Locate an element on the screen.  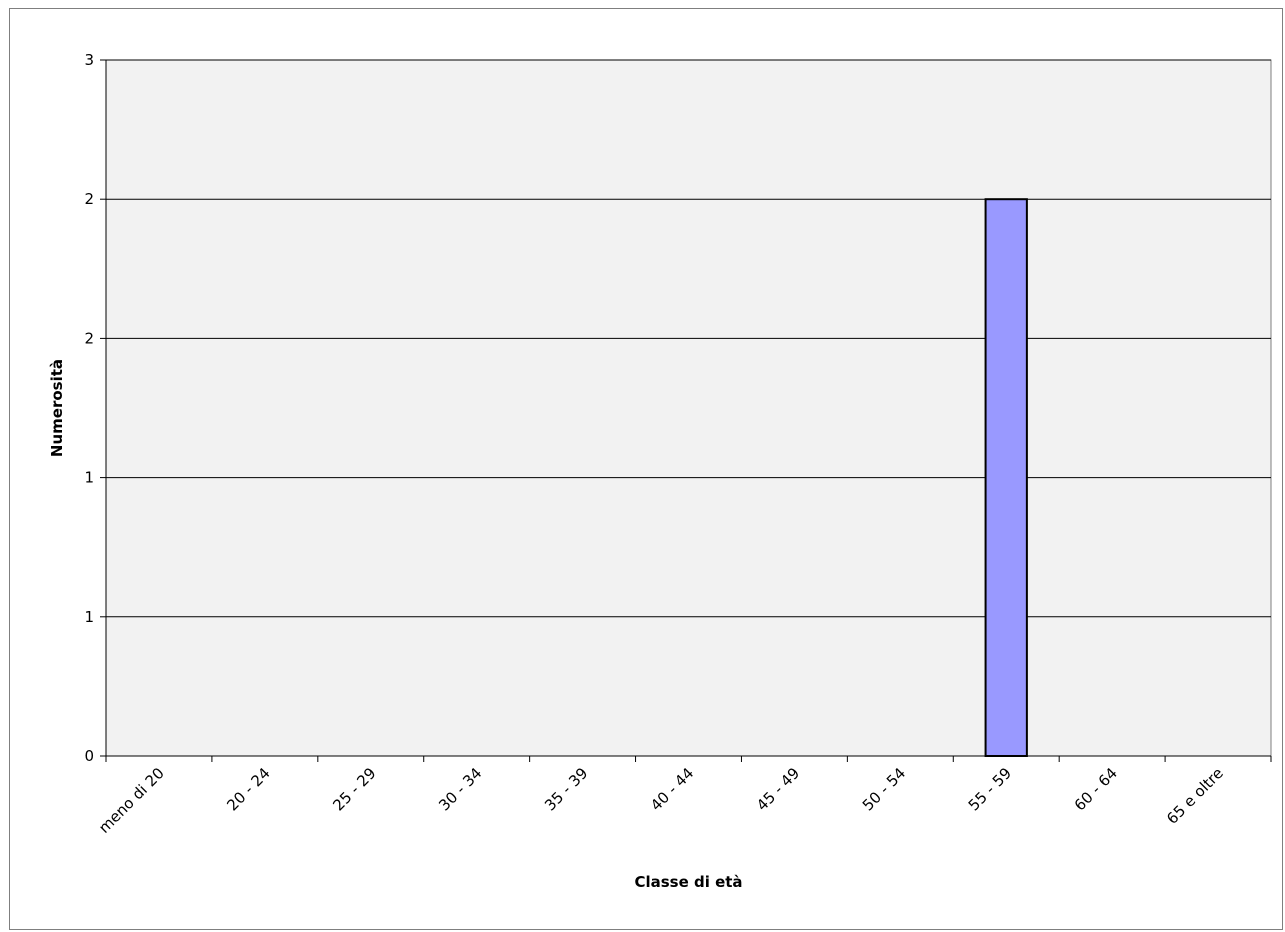
x-tick-label: 55 - 59 is located at coordinates (990, 789).